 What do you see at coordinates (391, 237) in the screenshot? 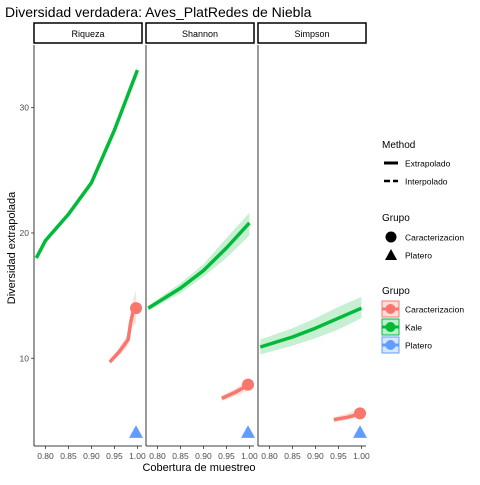
I see `legend-key-circle` at bounding box center [391, 237].